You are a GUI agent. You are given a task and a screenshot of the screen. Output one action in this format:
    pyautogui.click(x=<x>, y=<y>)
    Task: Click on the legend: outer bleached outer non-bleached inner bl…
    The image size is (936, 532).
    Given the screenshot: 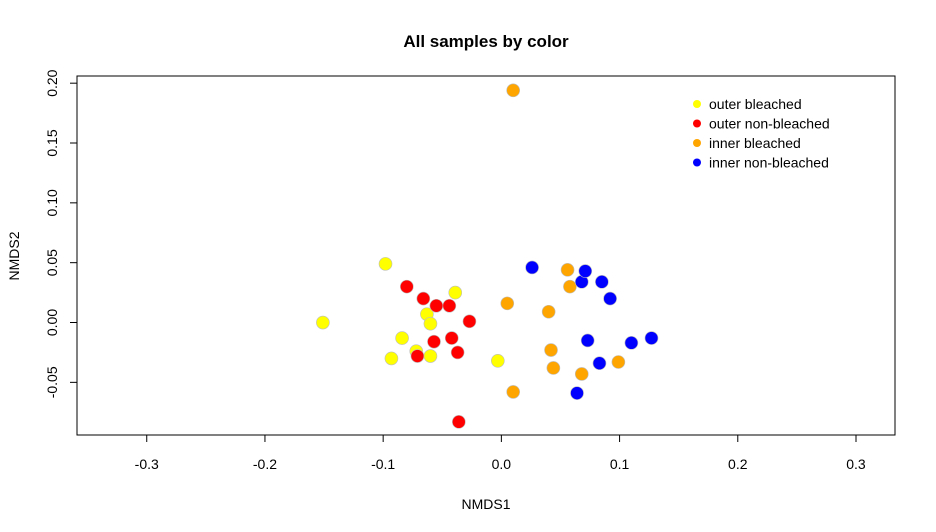 What is the action you would take?
    pyautogui.click(x=761, y=133)
    